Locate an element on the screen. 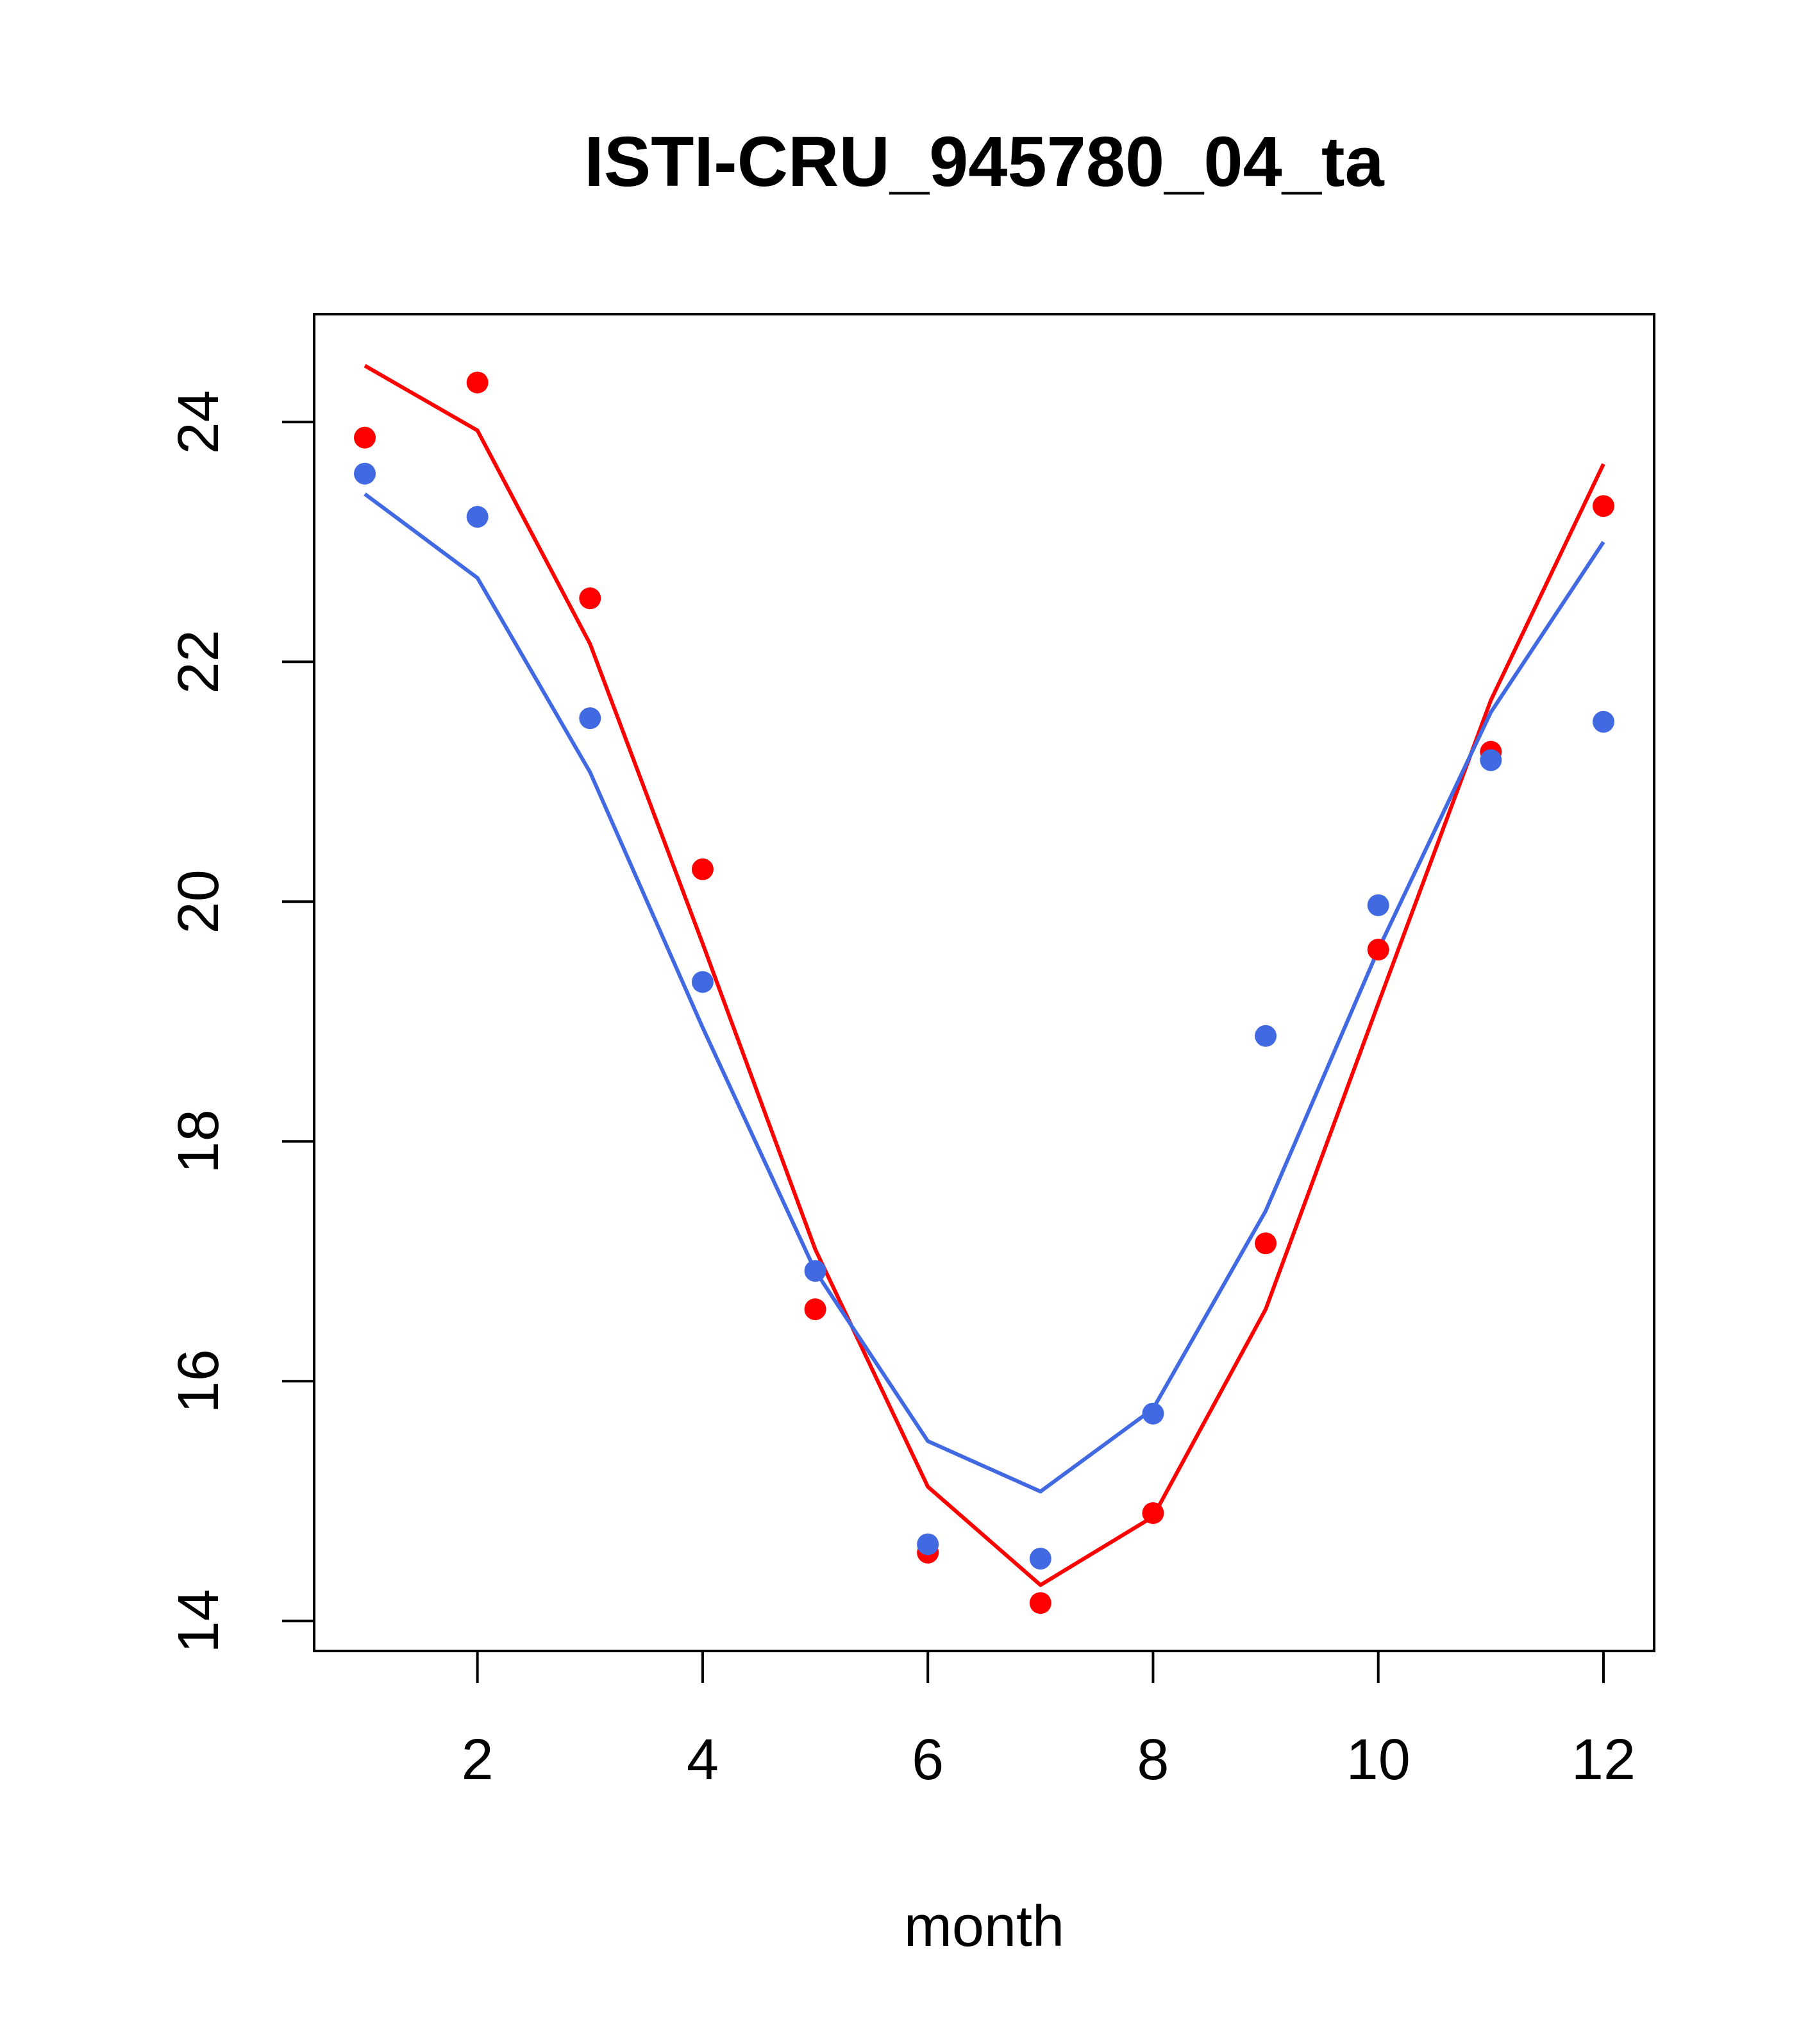 This screenshot has width=1817, height=2044. x-tick-label: 10 is located at coordinates (1378, 1760).